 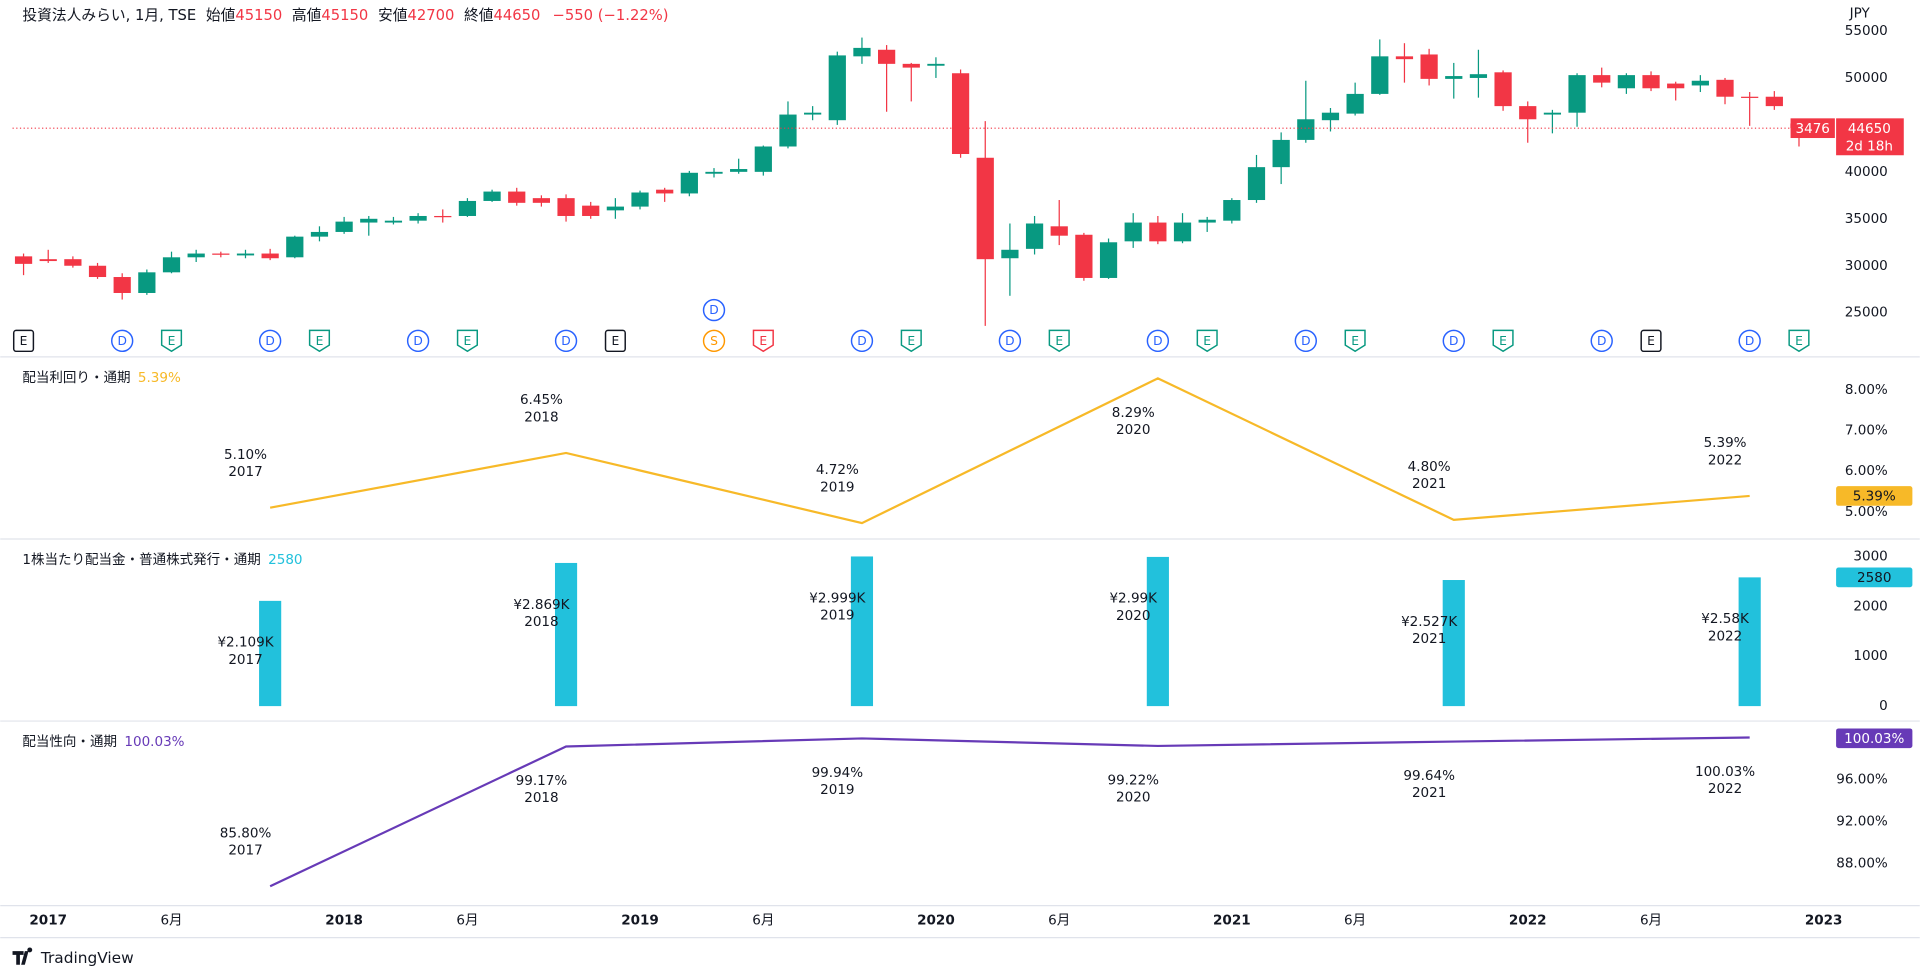 I want to click on last-value-badge-text: 100.03%, so click(x=1874, y=739).